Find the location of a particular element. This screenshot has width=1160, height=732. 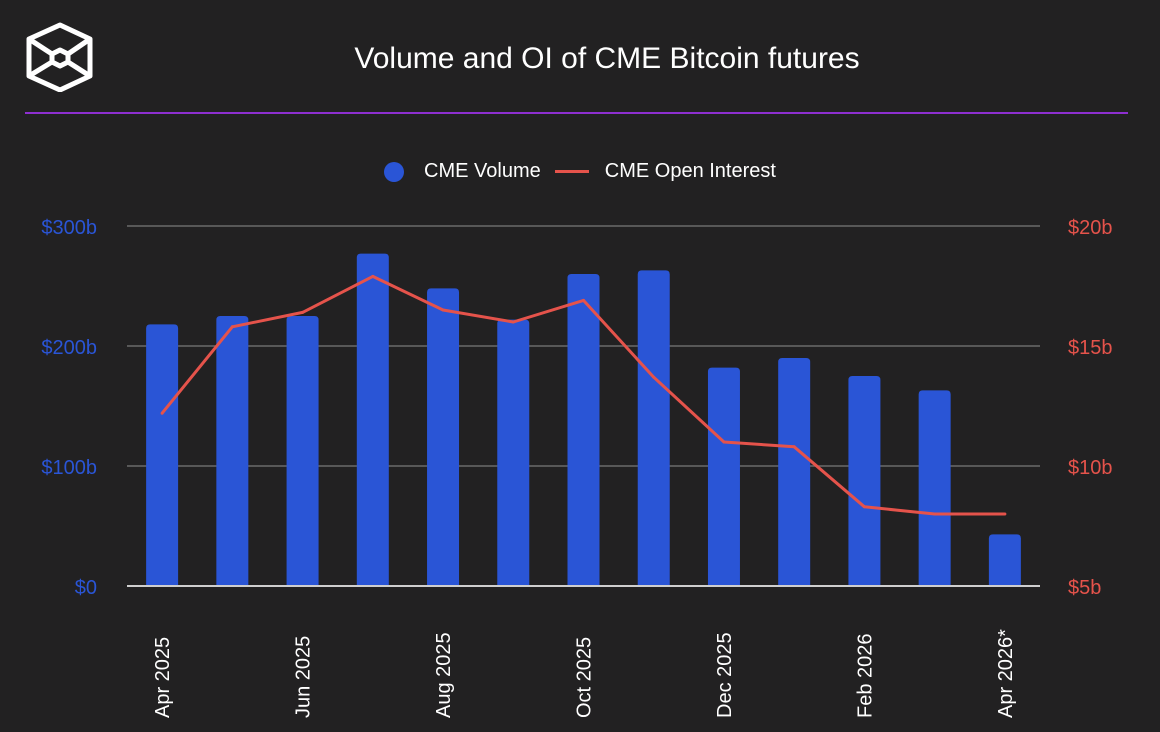

x-tick-label: Dec 2025 is located at coordinates (725, 675).